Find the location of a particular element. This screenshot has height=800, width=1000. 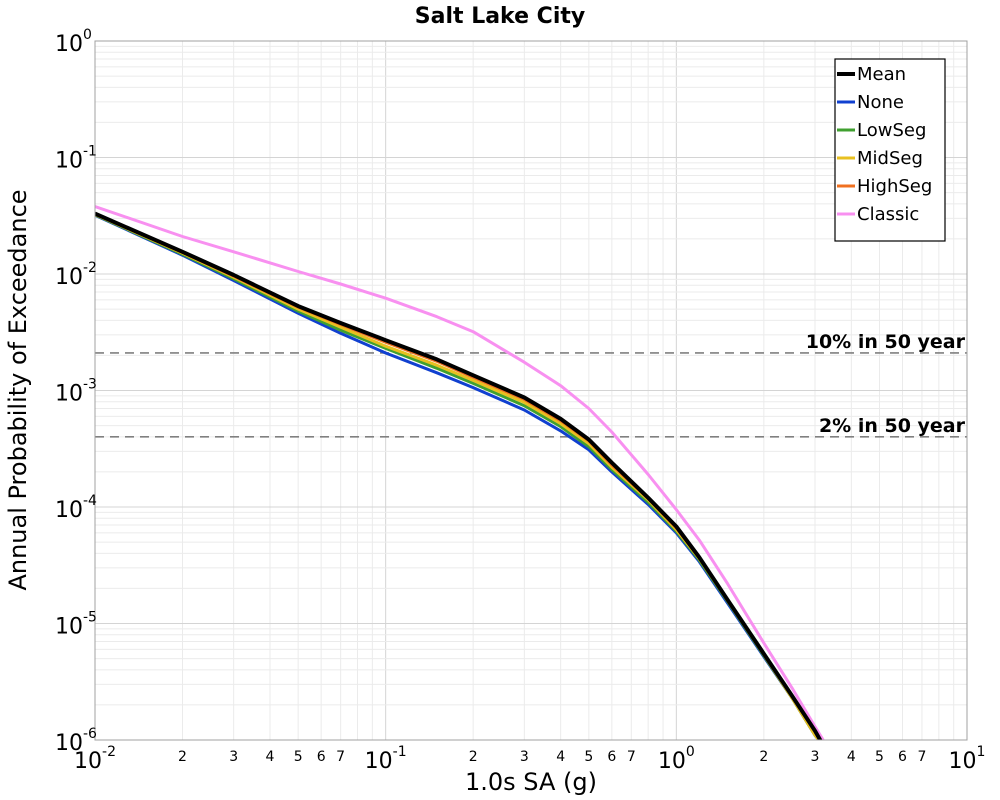

legend: Mean None LowSeg MidSeg HighSeg Classic is located at coordinates (890, 150).